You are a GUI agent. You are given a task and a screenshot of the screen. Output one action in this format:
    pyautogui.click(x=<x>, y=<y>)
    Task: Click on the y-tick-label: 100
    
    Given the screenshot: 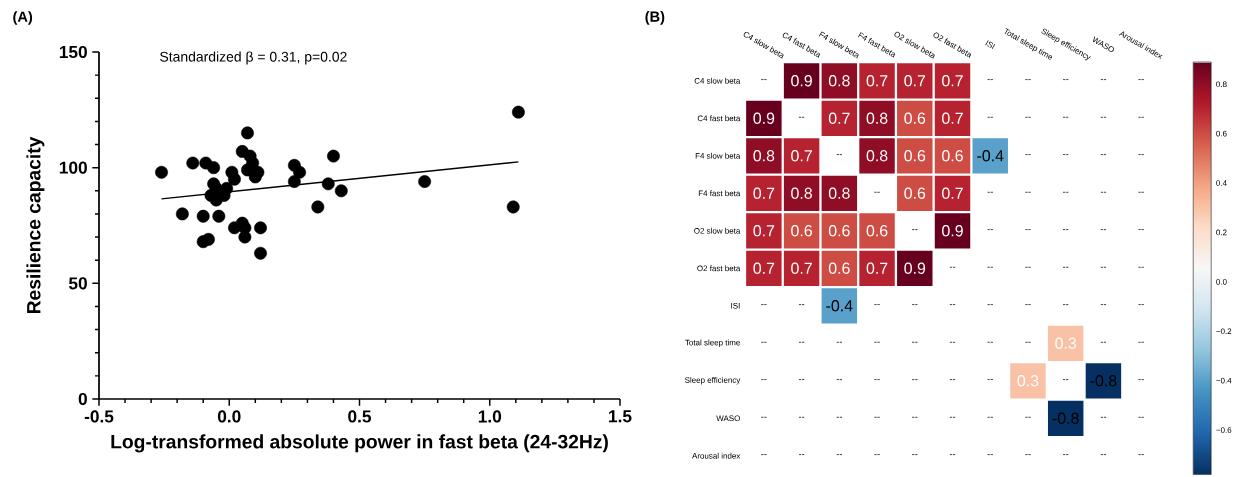 What is the action you would take?
    pyautogui.click(x=73, y=167)
    